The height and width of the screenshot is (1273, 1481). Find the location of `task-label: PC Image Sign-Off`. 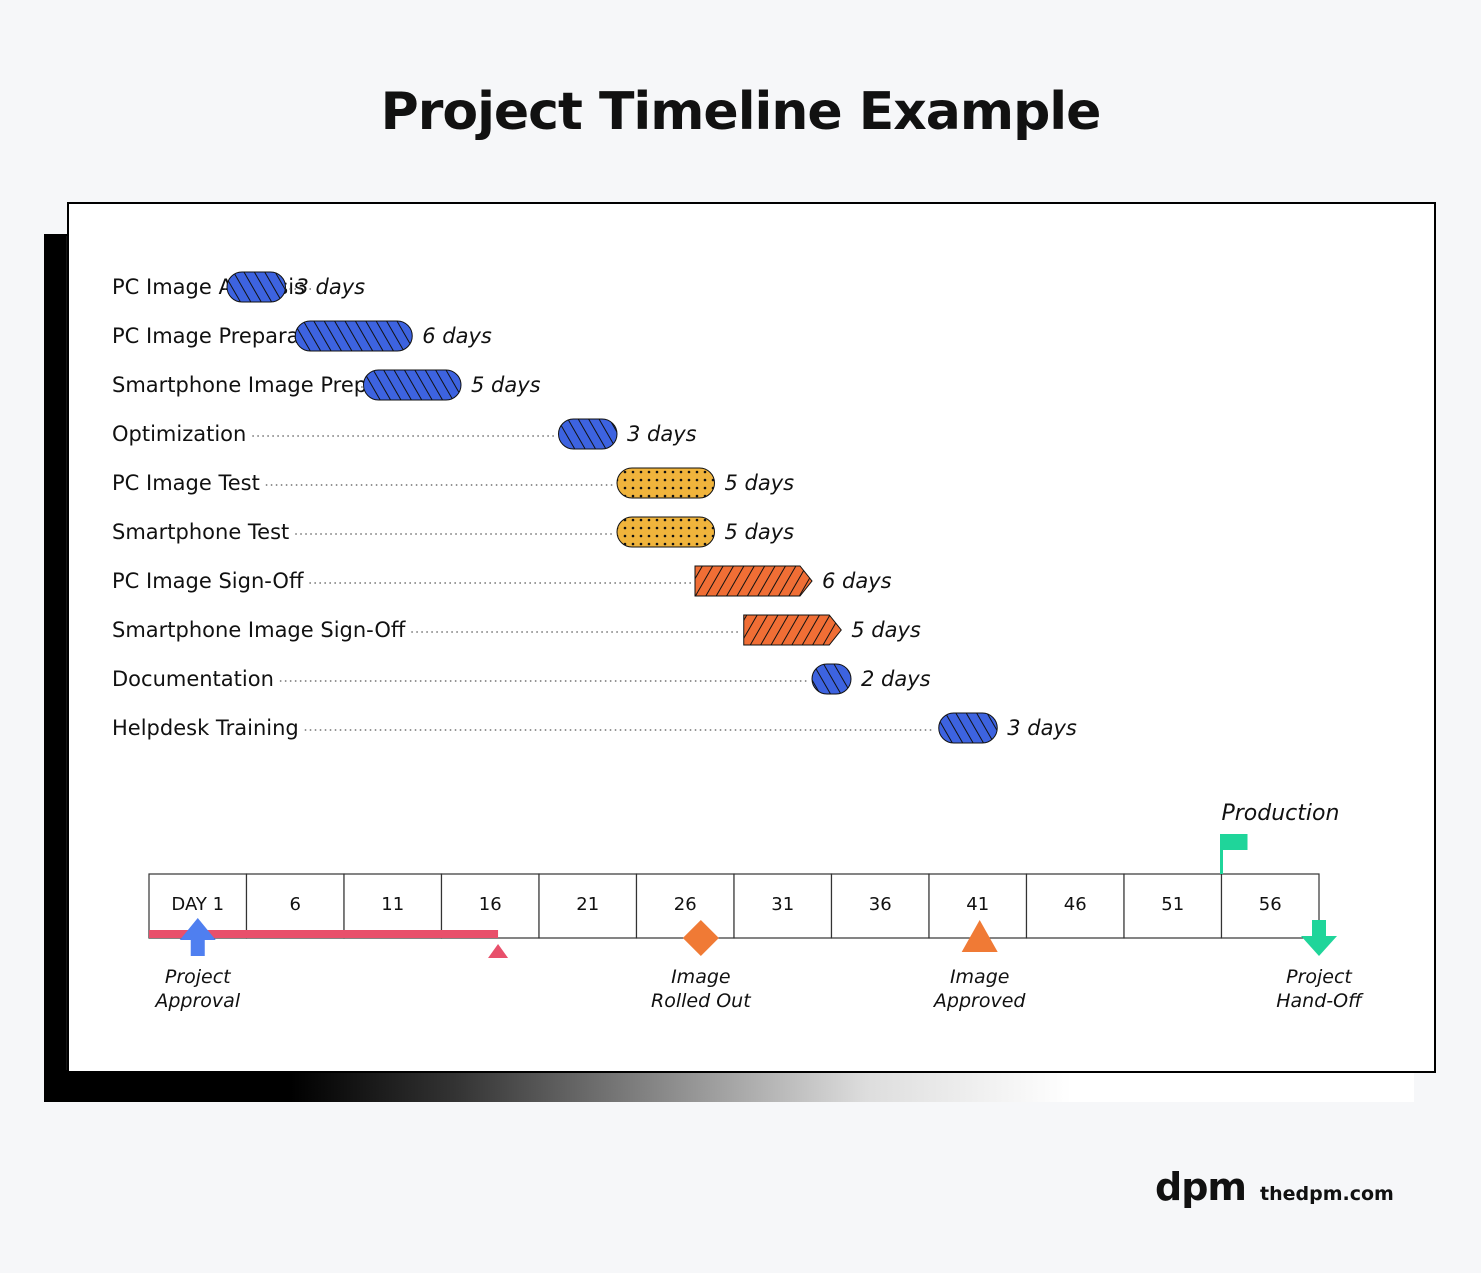

task-label: PC Image Sign-Off is located at coordinates (208, 581).